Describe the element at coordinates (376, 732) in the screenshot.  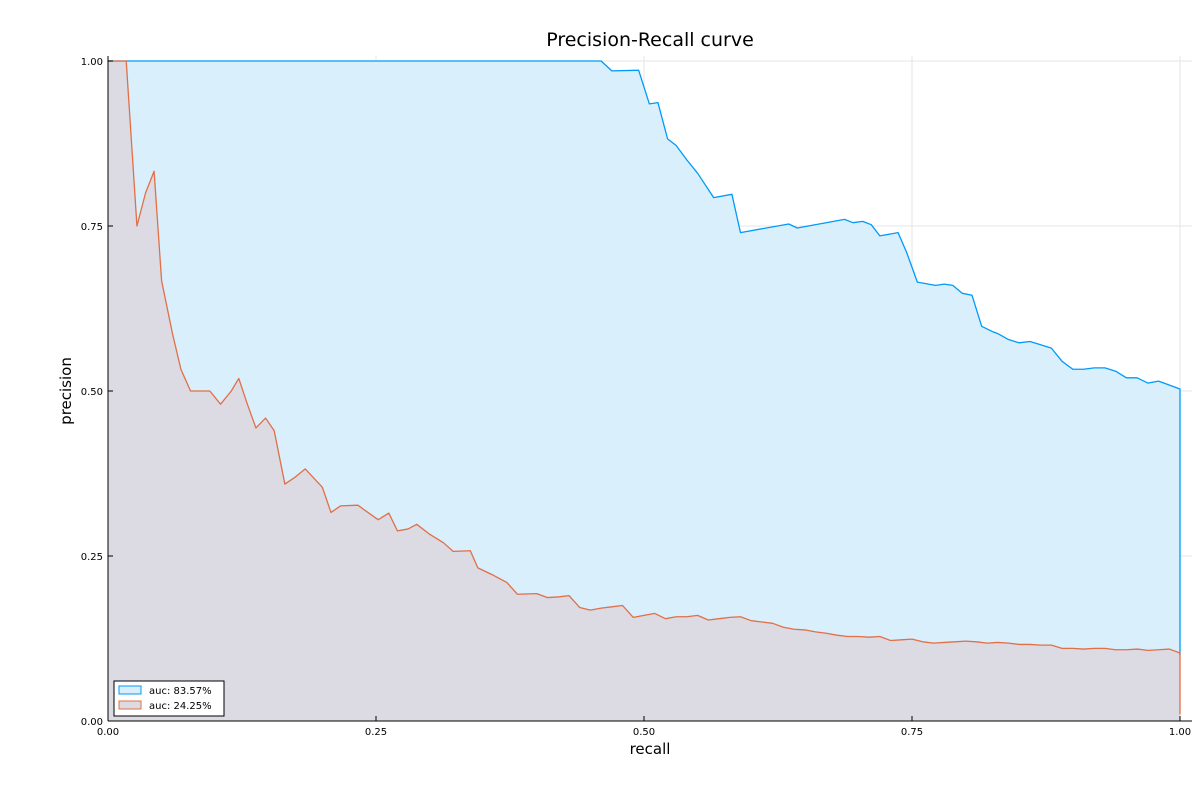
I see `x-tick-label-1: 0.25` at that location.